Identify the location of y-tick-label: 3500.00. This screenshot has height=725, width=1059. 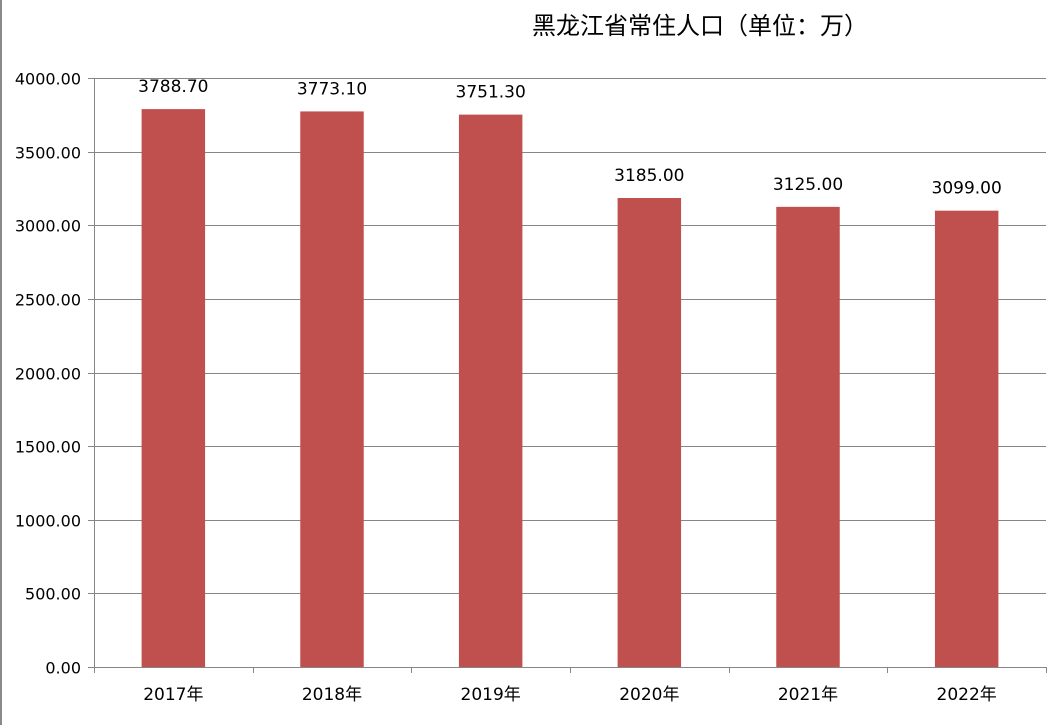
(48, 153).